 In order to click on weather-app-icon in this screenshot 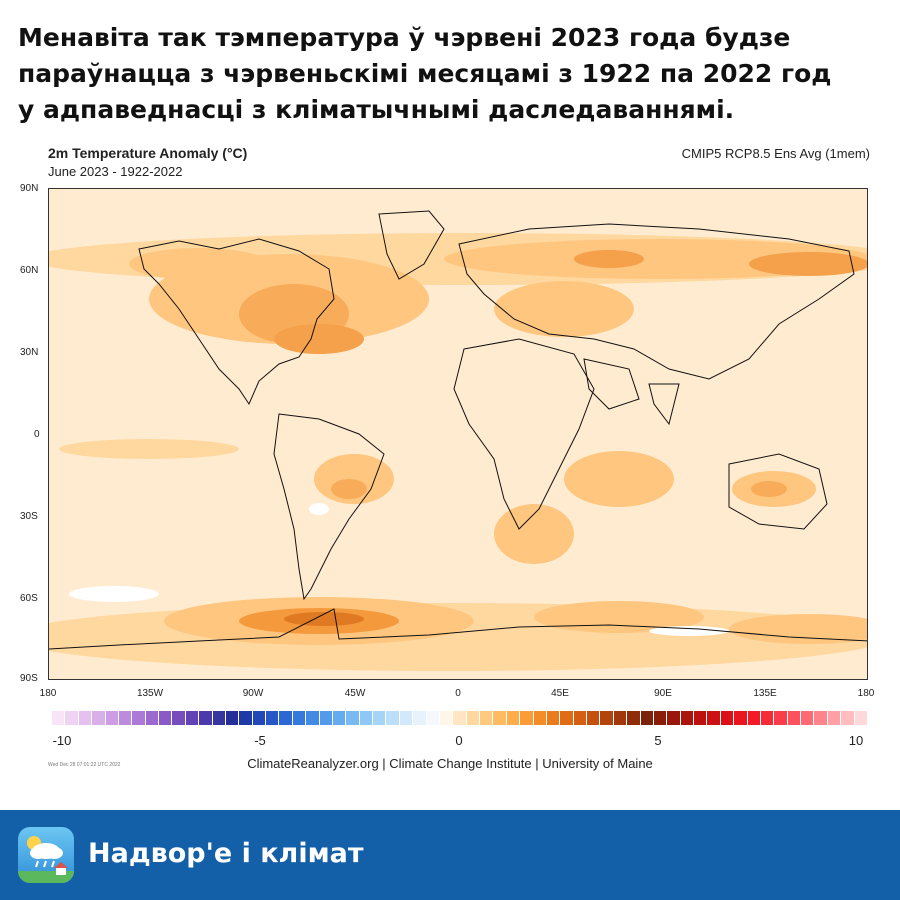, I will do `click(46, 855)`.